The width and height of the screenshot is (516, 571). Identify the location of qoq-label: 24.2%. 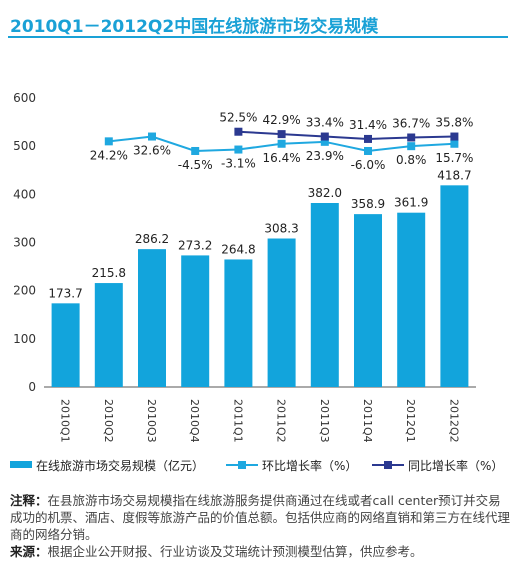
(109, 155).